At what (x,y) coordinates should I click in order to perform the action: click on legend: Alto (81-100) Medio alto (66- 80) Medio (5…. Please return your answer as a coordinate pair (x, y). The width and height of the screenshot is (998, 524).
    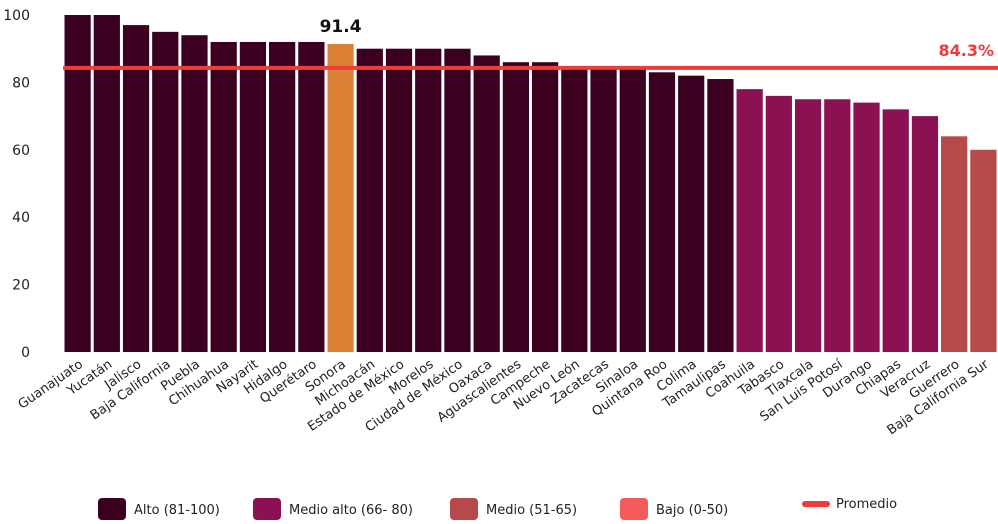
    Looking at the image, I should click on (497, 508).